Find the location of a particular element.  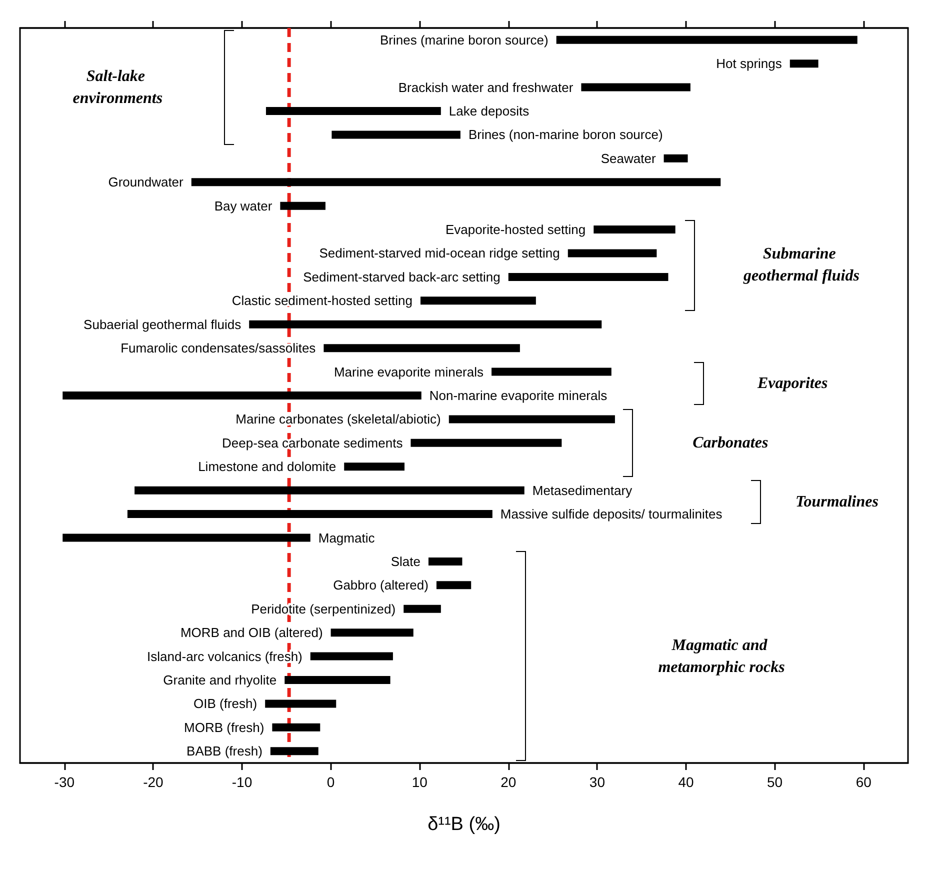

y-tick-label: Metasedimentary is located at coordinates (582, 490).